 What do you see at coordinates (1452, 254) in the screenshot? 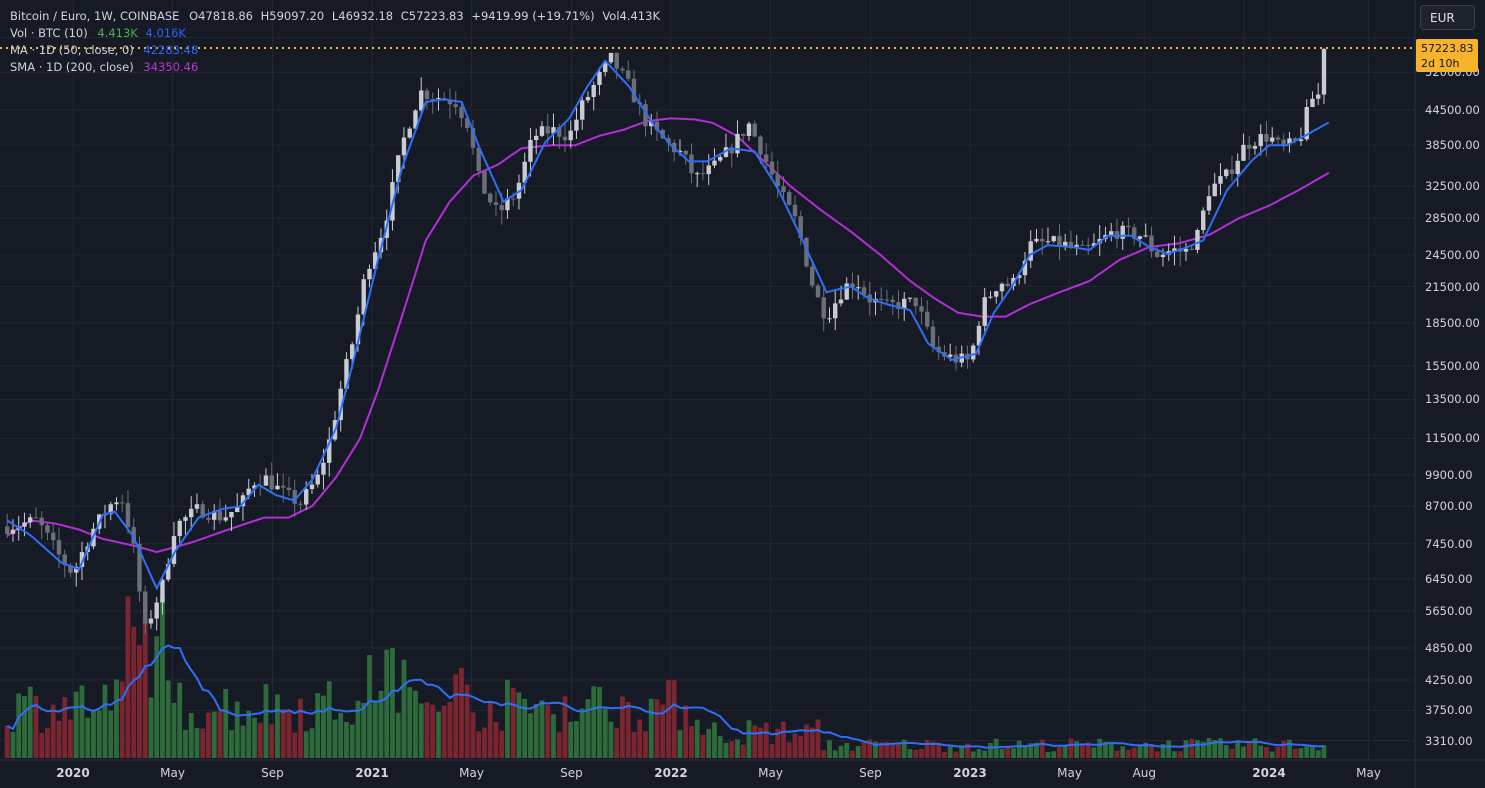
I see `price-axis-label: 24500.00` at bounding box center [1452, 254].